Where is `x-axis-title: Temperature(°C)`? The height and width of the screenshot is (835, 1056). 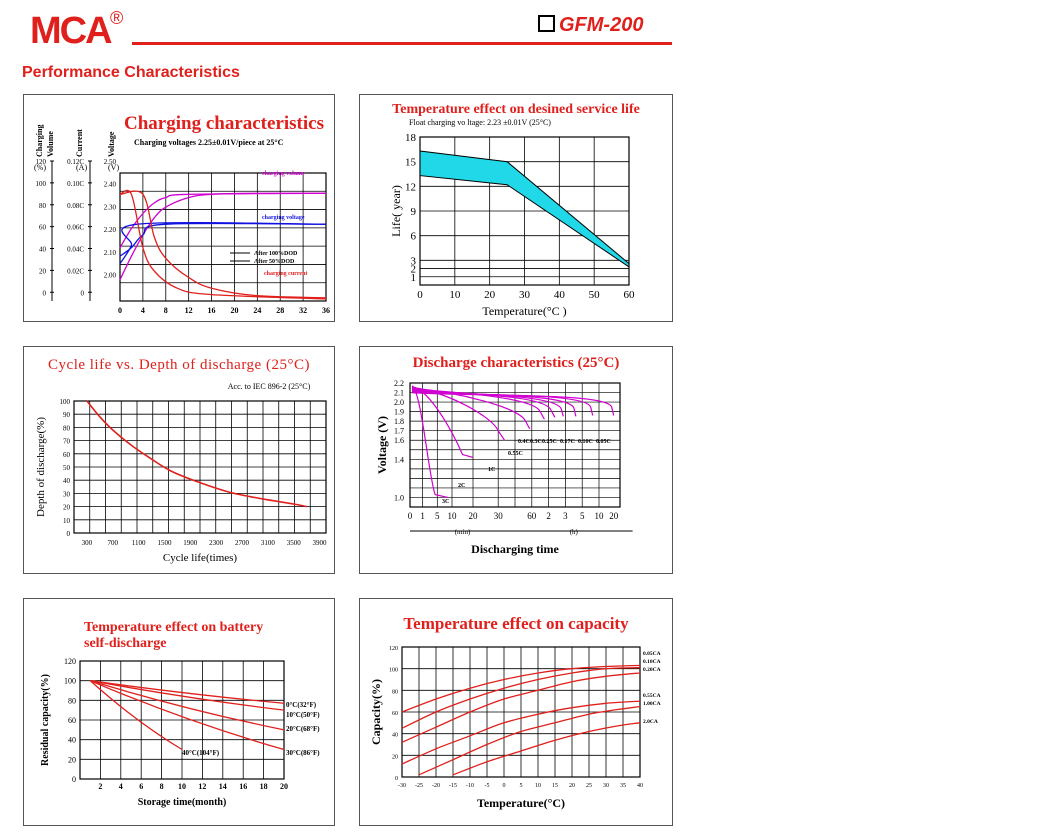 x-axis-title: Temperature(°C) is located at coordinates (521, 803).